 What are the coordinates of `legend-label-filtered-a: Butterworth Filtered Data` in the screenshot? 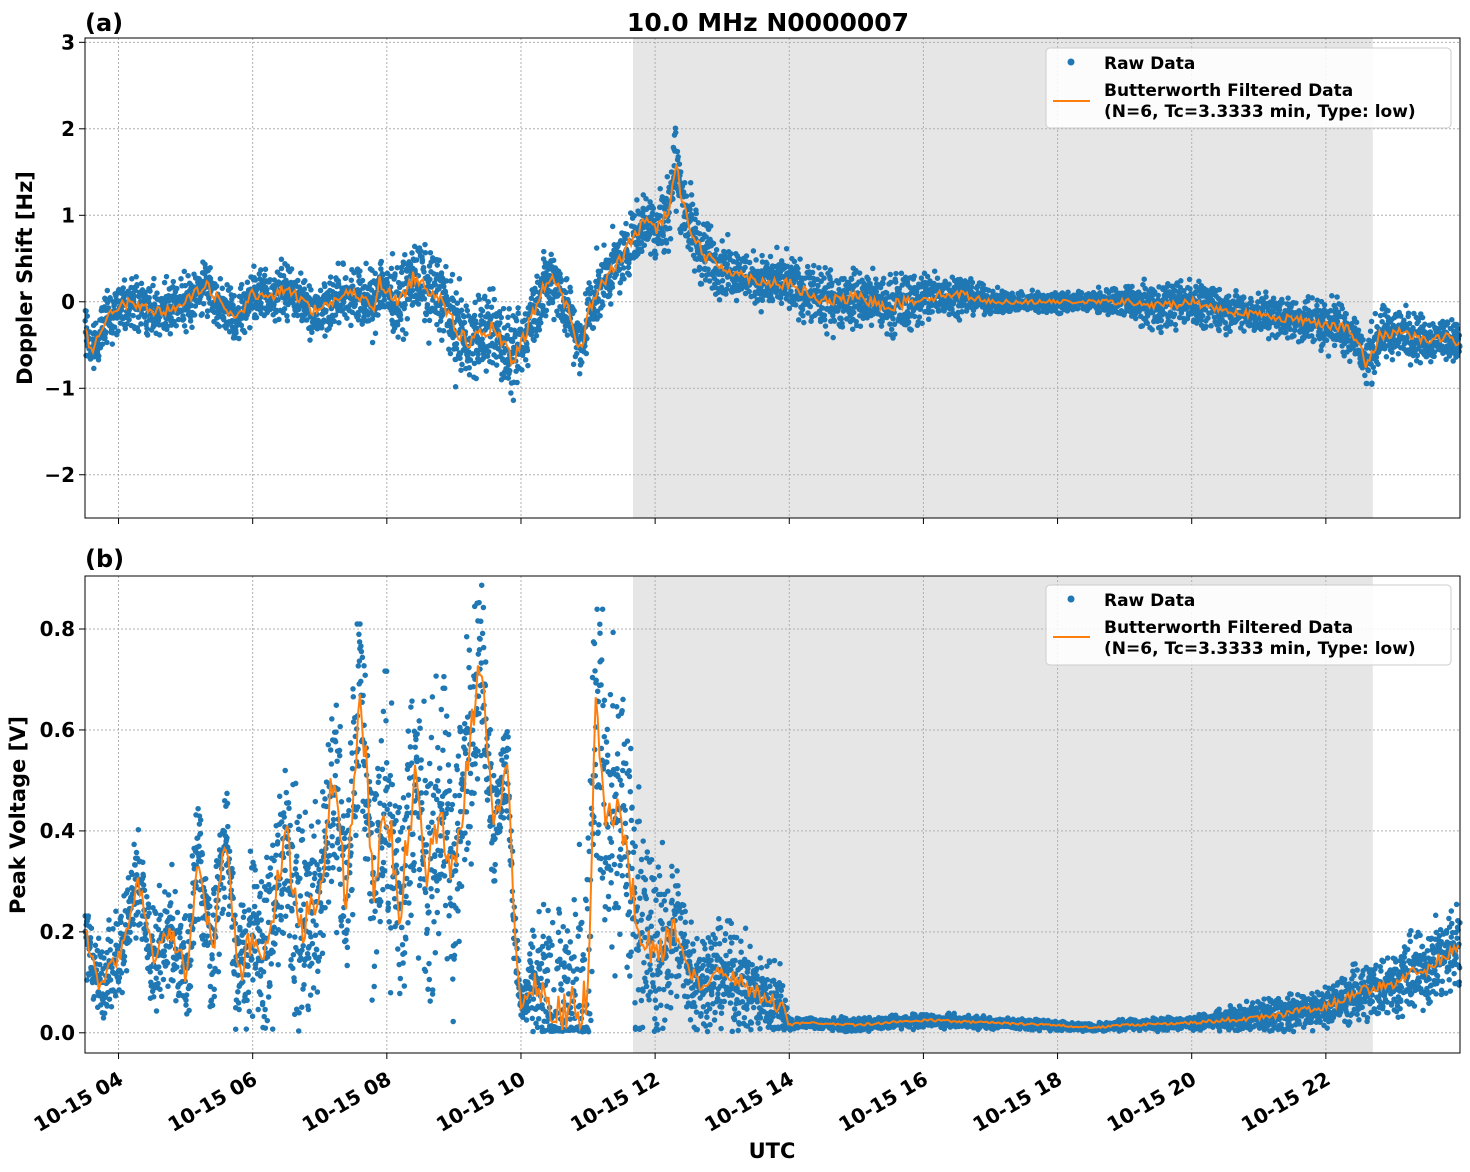 It's located at (1228, 91).